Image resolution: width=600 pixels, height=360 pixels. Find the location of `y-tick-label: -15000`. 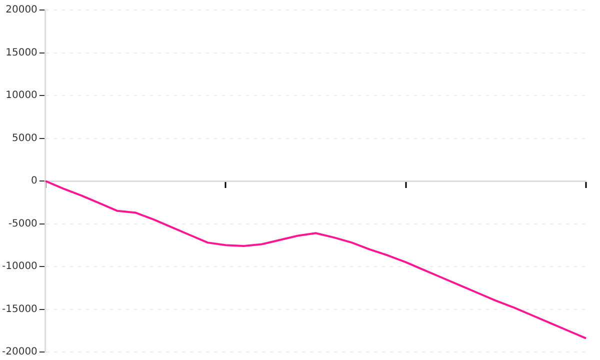

y-tick-label: -15000 is located at coordinates (20, 309).